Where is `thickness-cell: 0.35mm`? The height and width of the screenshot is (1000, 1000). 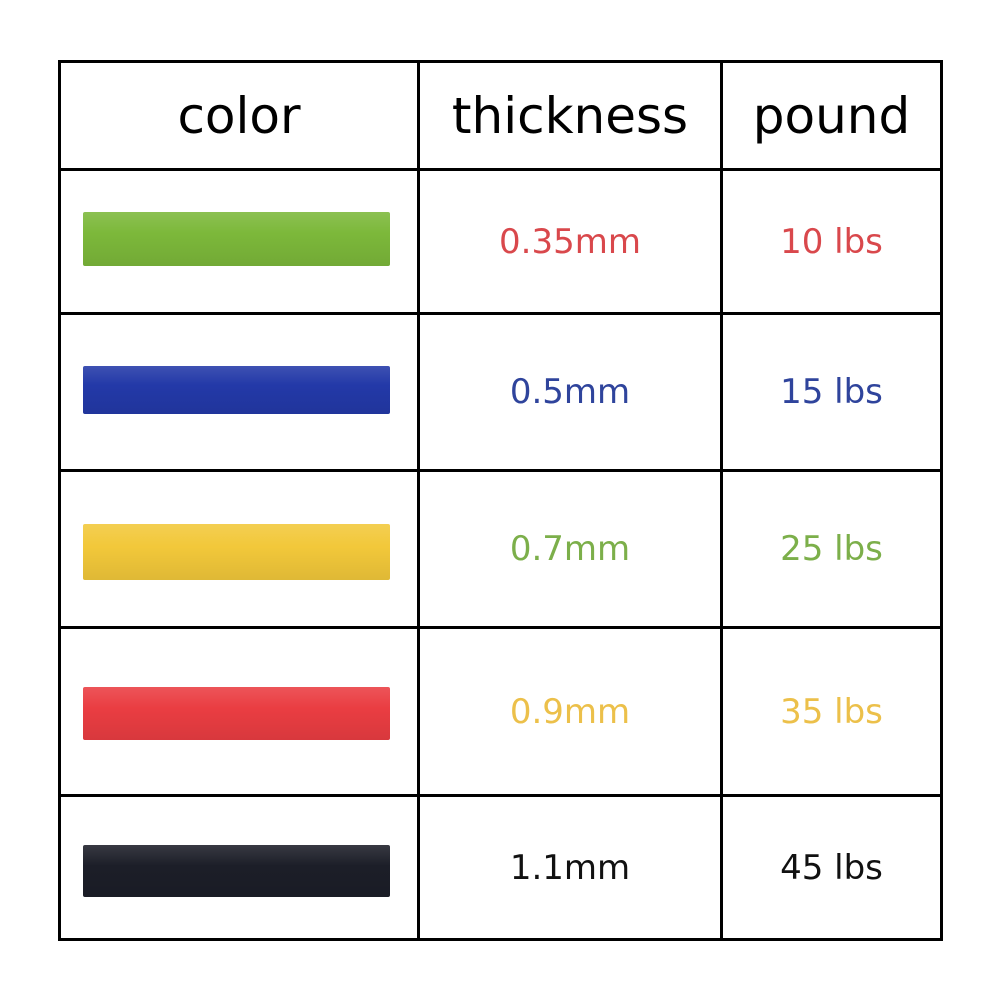 thickness-cell: 0.35mm is located at coordinates (570, 241).